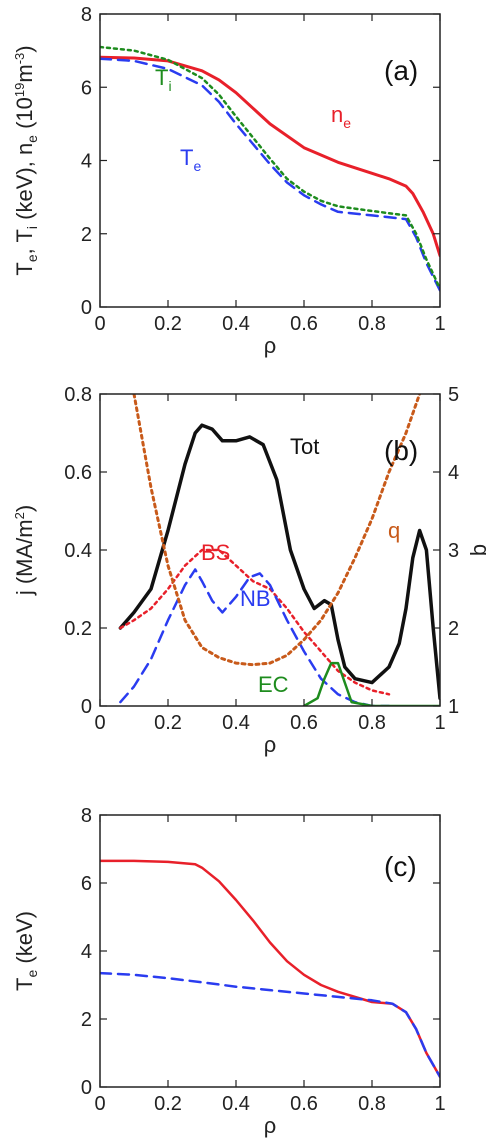 This screenshot has width=497, height=1144. What do you see at coordinates (78, 395) in the screenshot?
I see `y-tick-label: 0.8` at bounding box center [78, 395].